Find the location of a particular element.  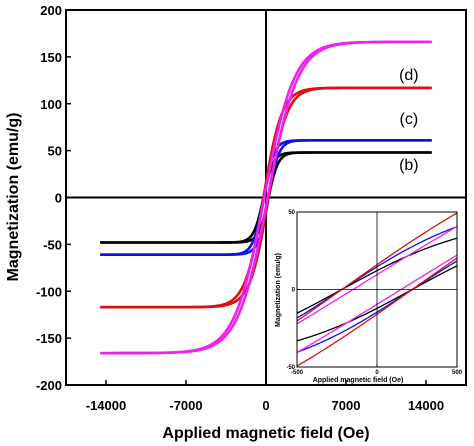

y-axis-title: Magnetization (emu/g) is located at coordinates (13, 197).